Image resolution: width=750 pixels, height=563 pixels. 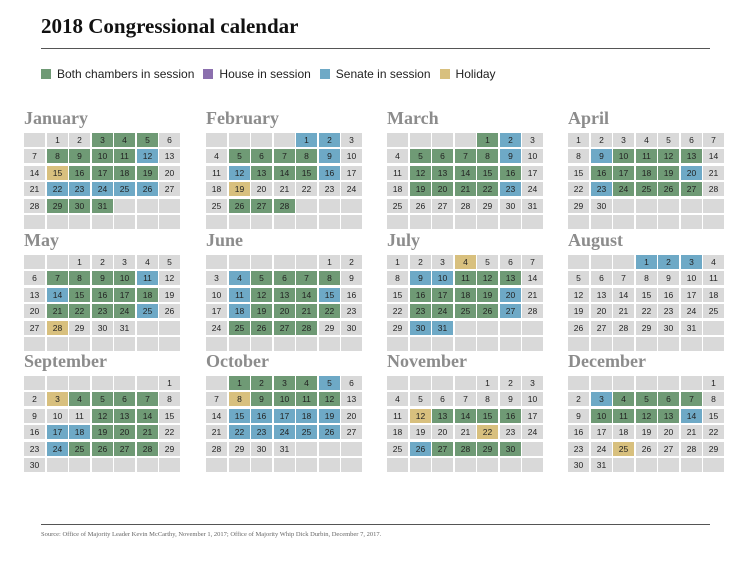 I want to click on legend-item: House in session, so click(x=257, y=74).